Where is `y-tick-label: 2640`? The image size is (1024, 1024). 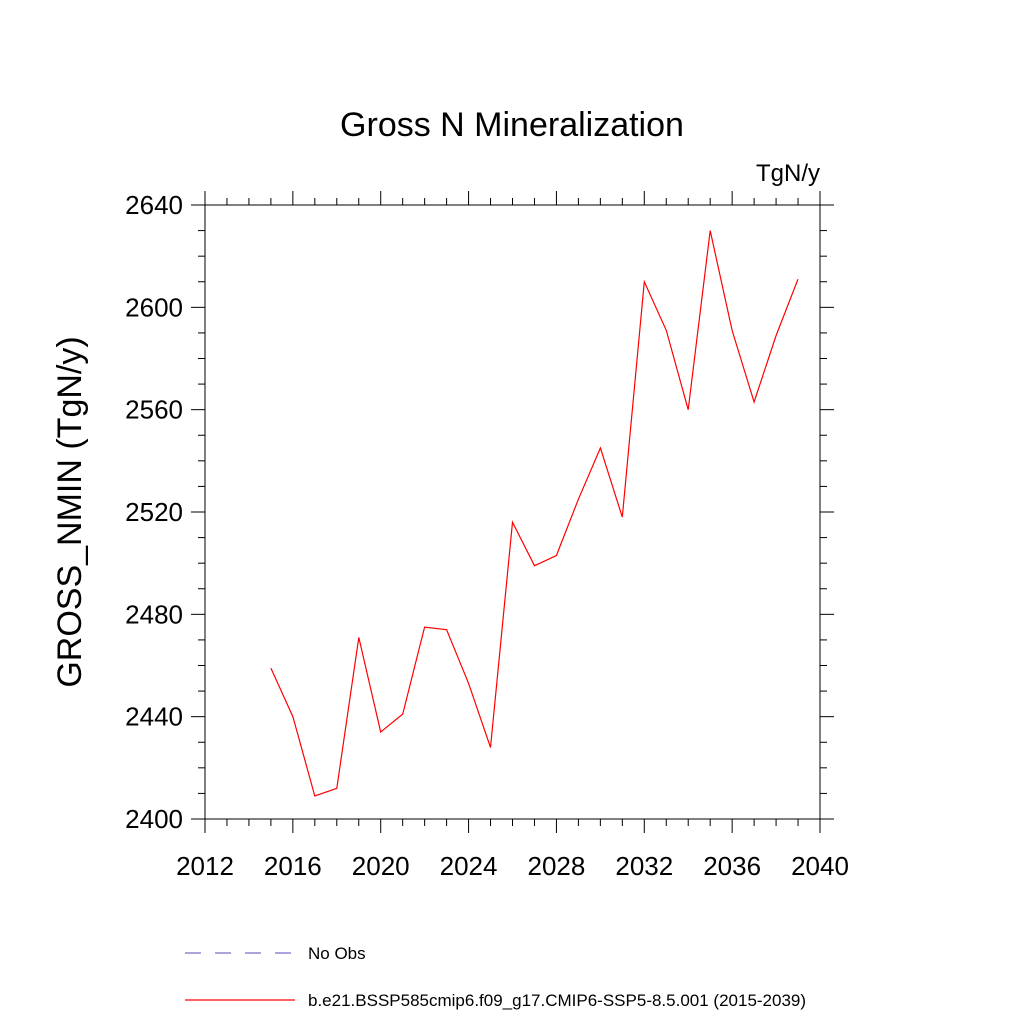
y-tick-label: 2640 is located at coordinates (154, 205).